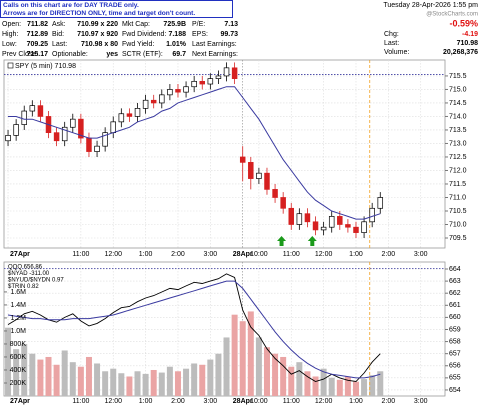  What do you see at coordinates (231, 24) in the screenshot?
I see `quote-value: 7.13` at bounding box center [231, 24].